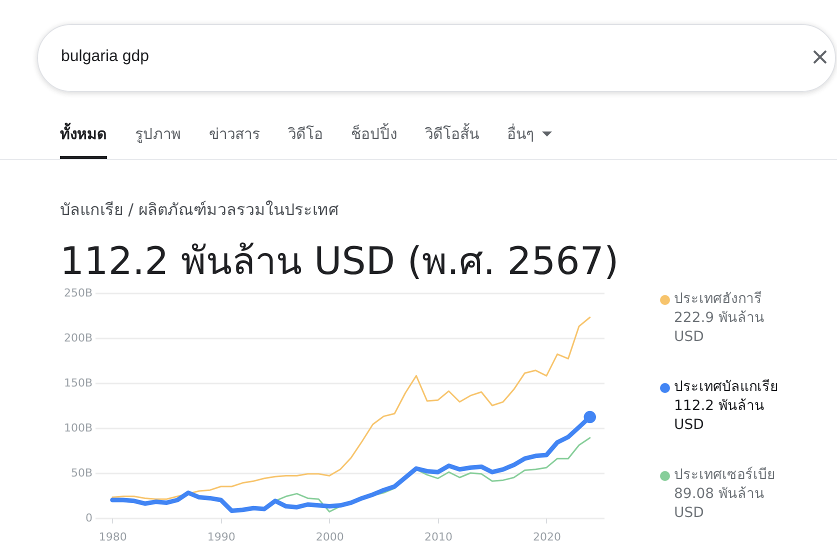  Describe the element at coordinates (546, 537) in the screenshot. I see `x-tick-label: 2020` at that location.